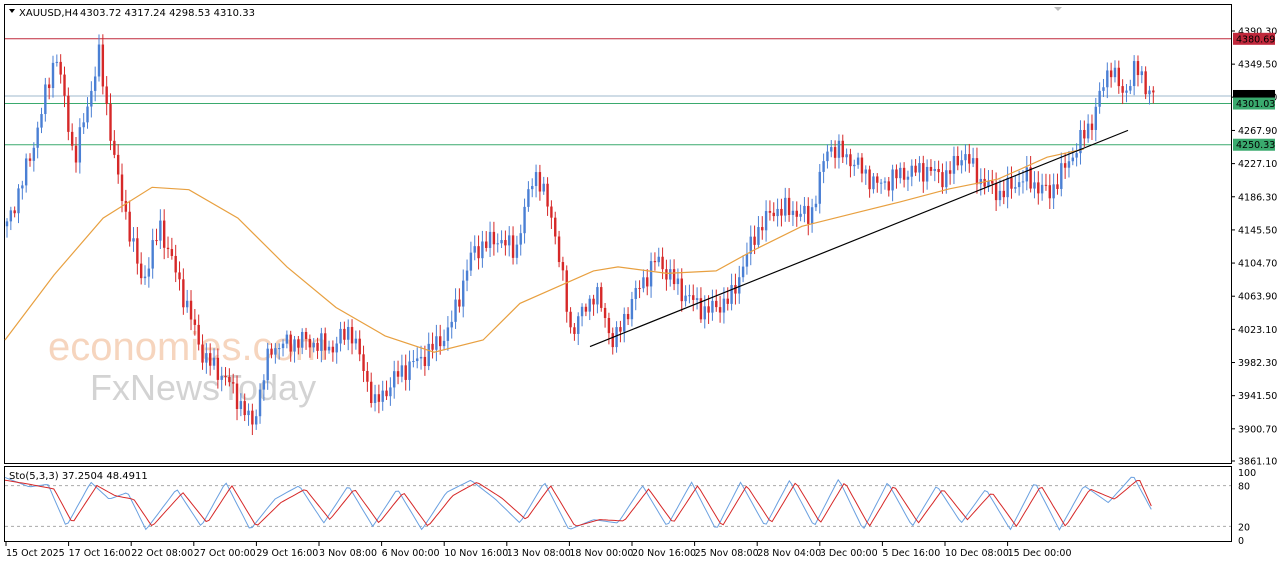  What do you see at coordinates (727, 553) in the screenshot?
I see `time-tick-label: 25 Nov 08:00` at bounding box center [727, 553].